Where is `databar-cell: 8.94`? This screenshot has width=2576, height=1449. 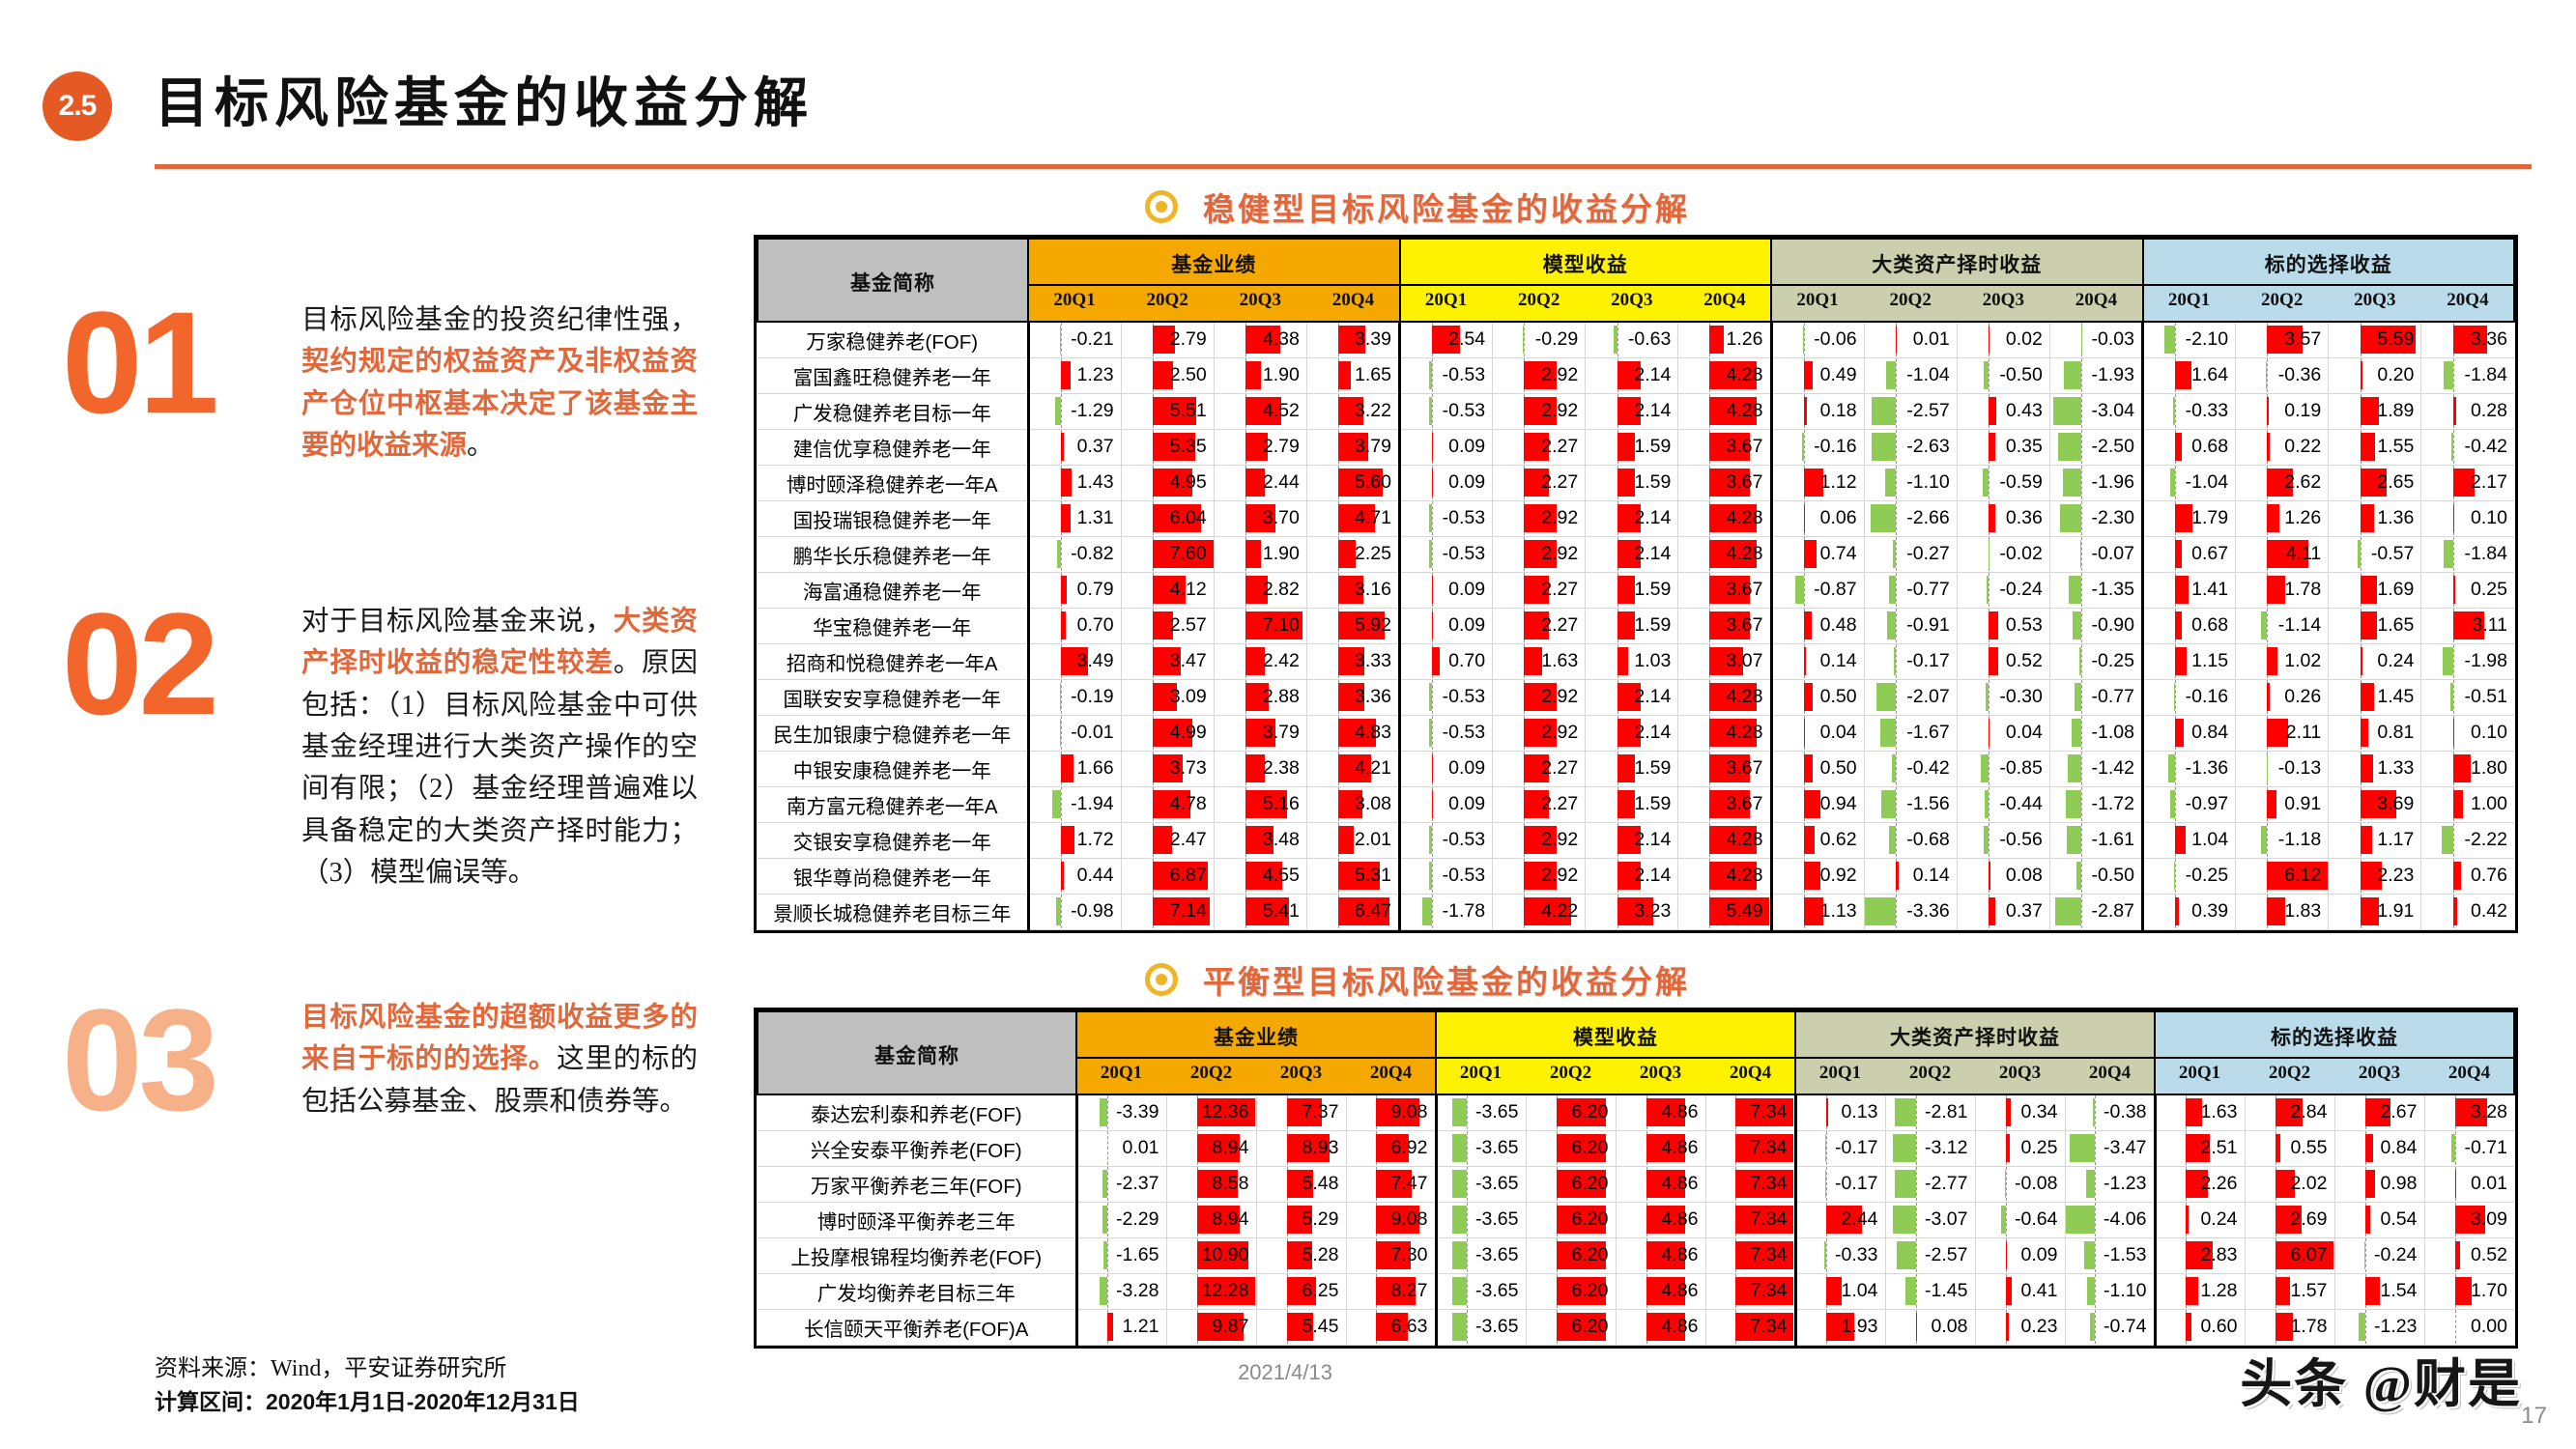 databar-cell: 8.94 is located at coordinates (1212, 1219).